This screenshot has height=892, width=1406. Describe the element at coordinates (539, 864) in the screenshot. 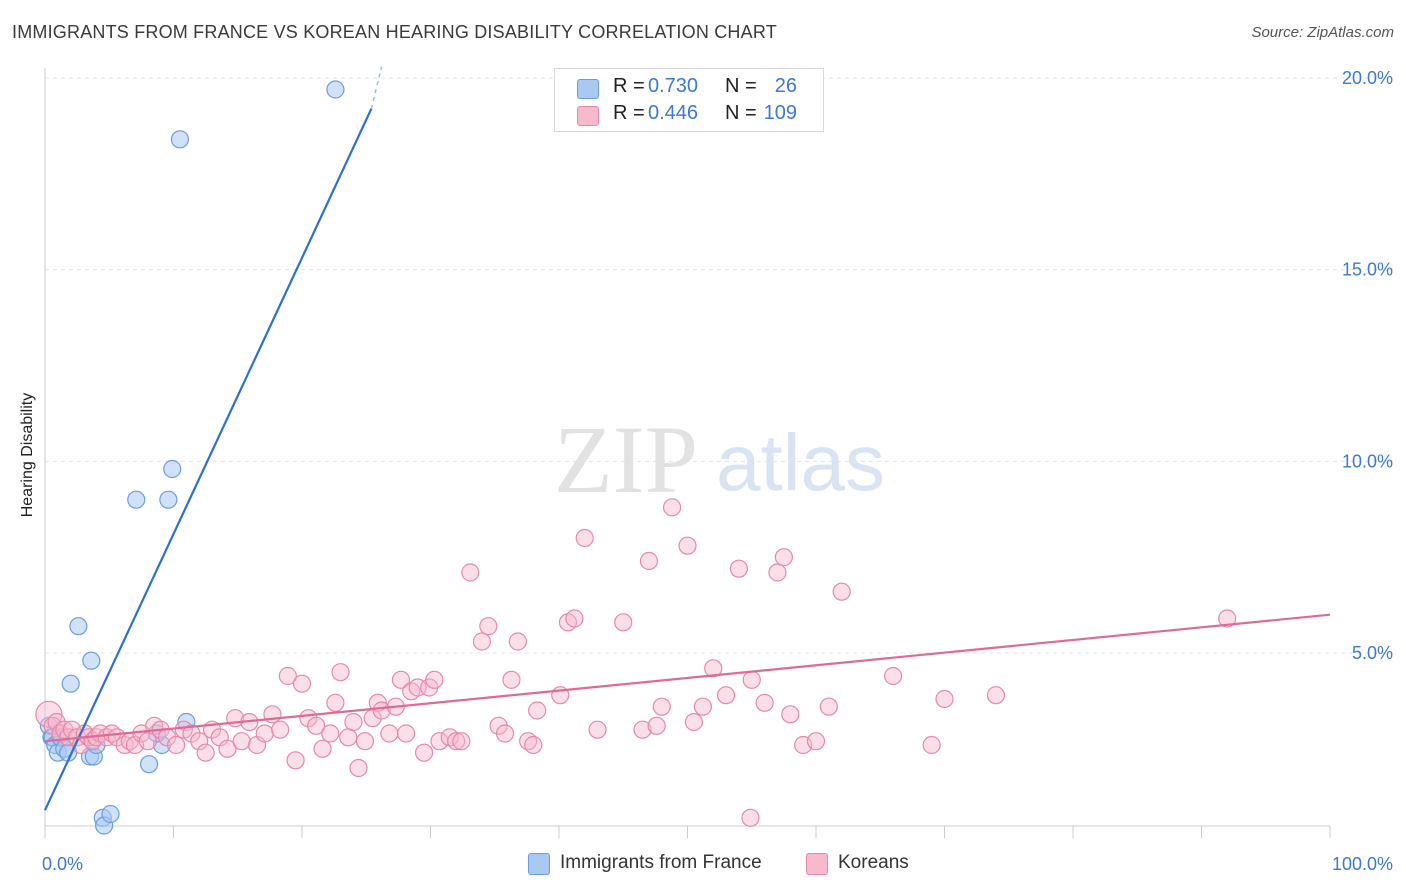

I see `bottom-legend-swatch-france` at that location.